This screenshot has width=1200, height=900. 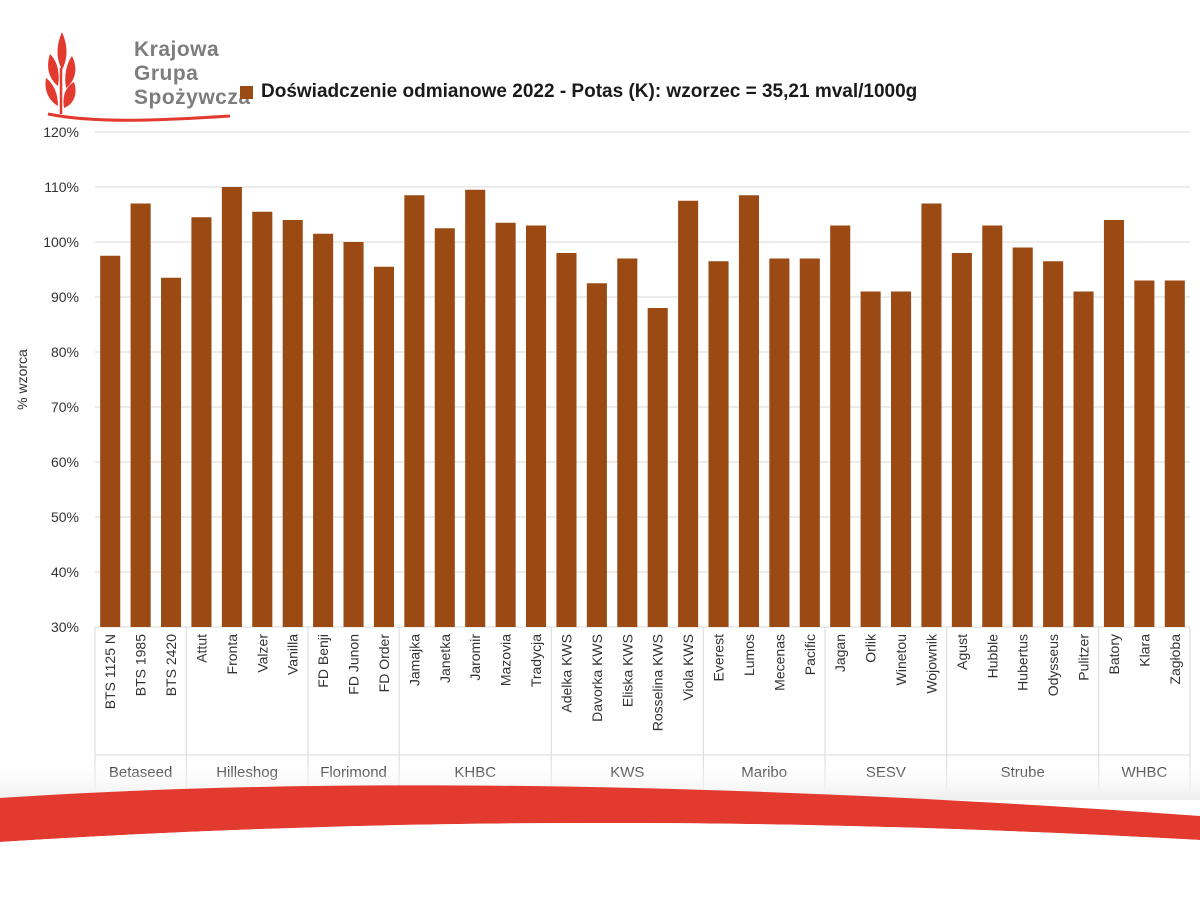 I want to click on x-tick-label: Lumos, so click(x=749, y=655).